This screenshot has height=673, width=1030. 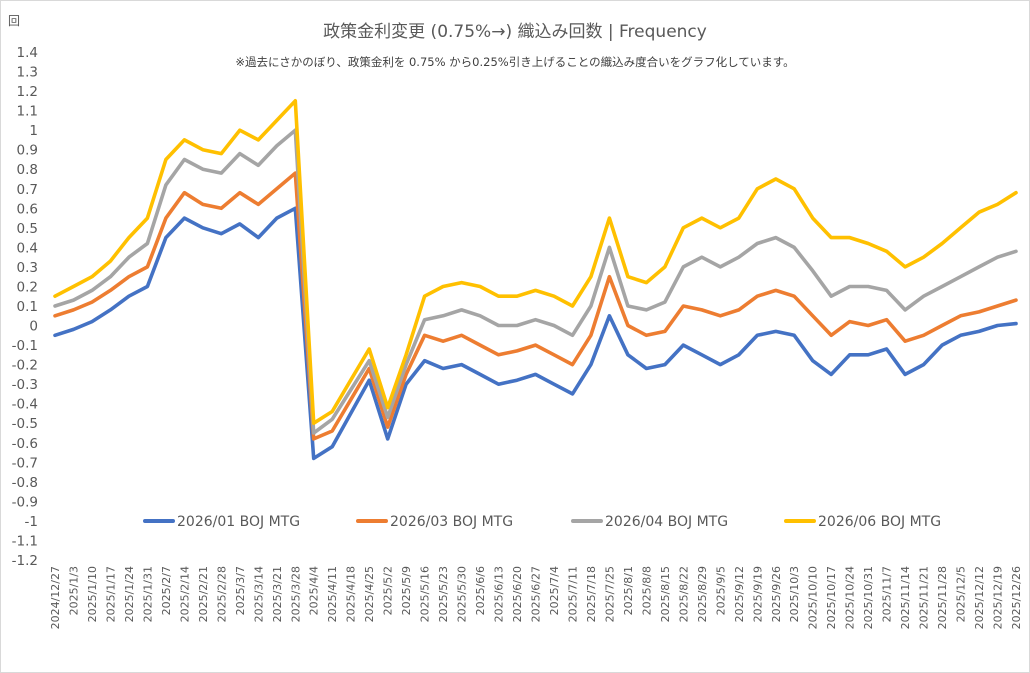 What do you see at coordinates (425, 594) in the screenshot?
I see `x-tick-label: 2025/5/16` at bounding box center [425, 594].